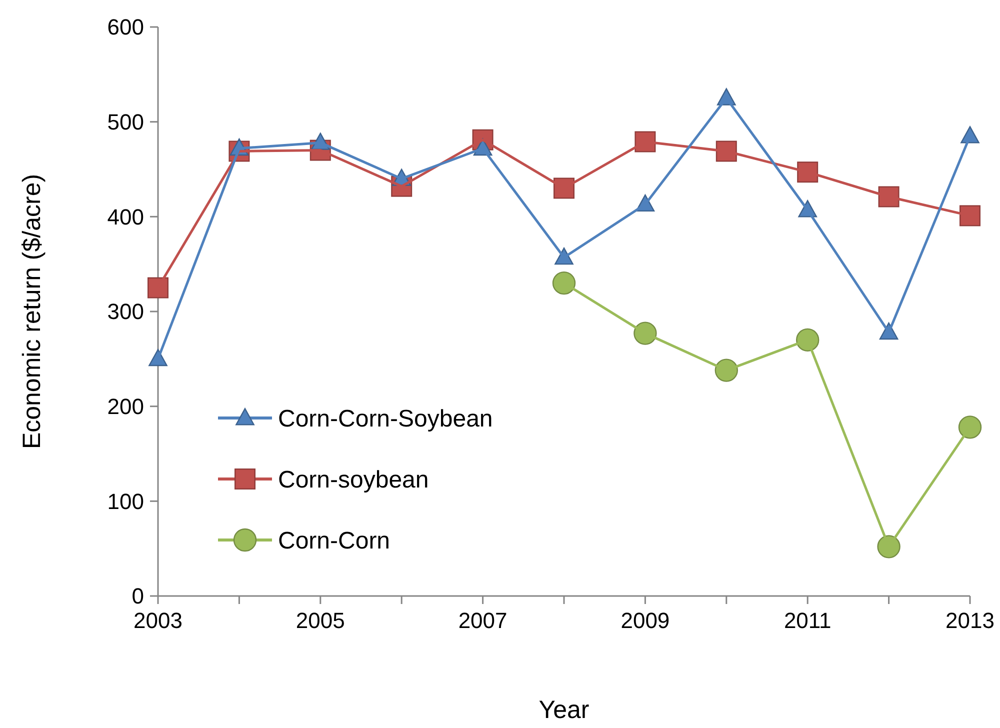 The image size is (1000, 728). Describe the element at coordinates (645, 620) in the screenshot. I see `x-tick-label: 2009` at that location.